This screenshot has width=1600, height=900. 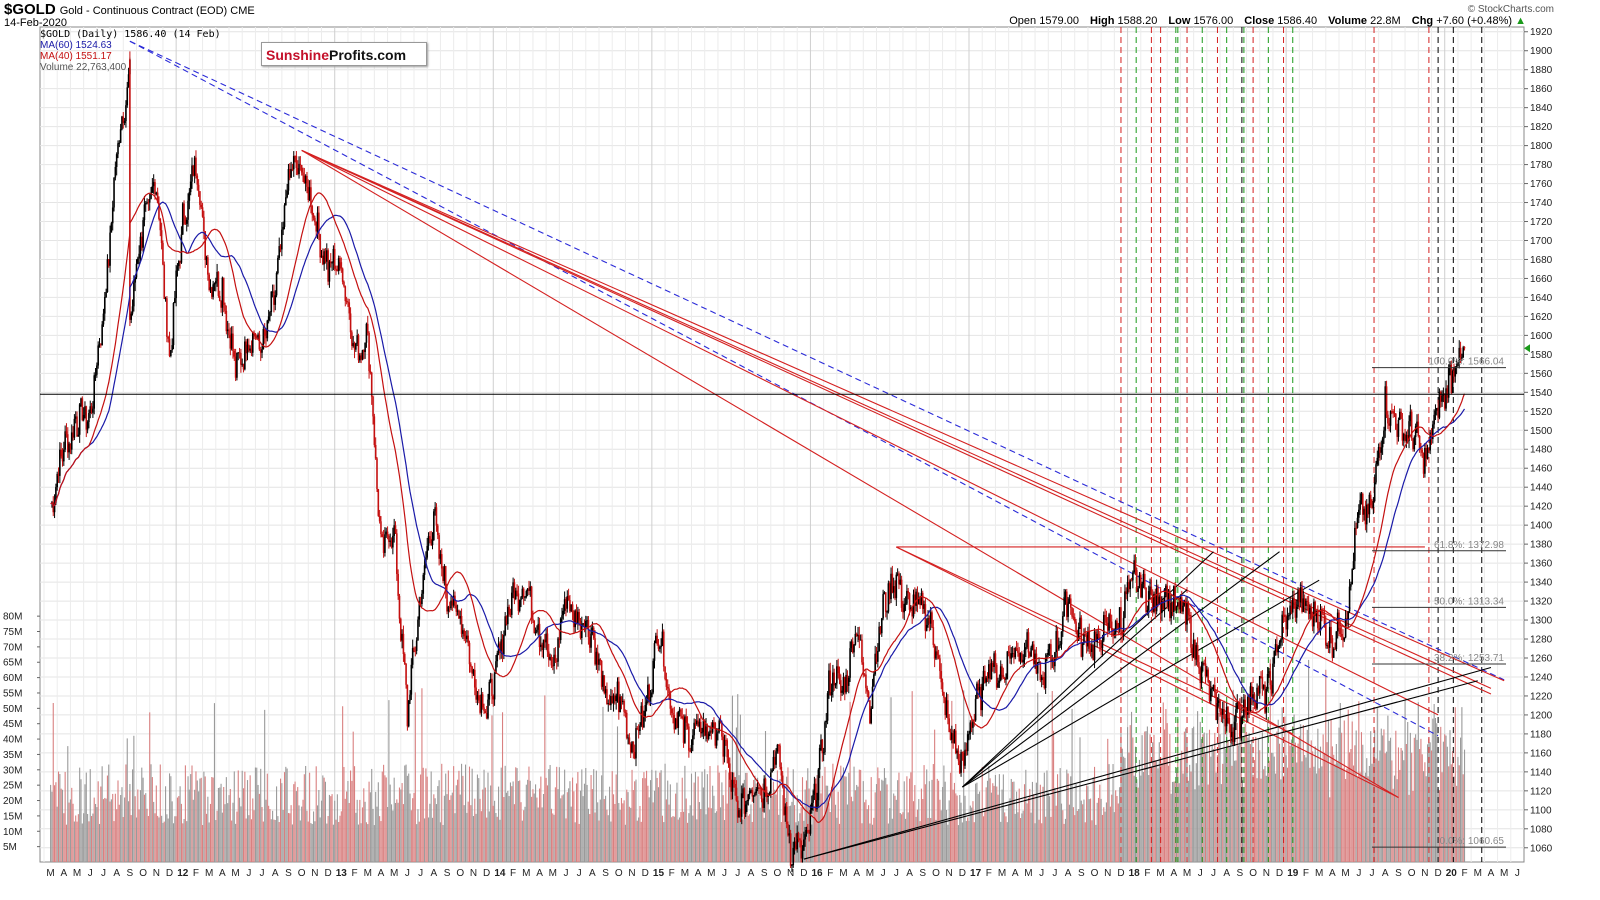 What do you see at coordinates (1541, 146) in the screenshot?
I see `y-tick-label: 1800` at bounding box center [1541, 146].